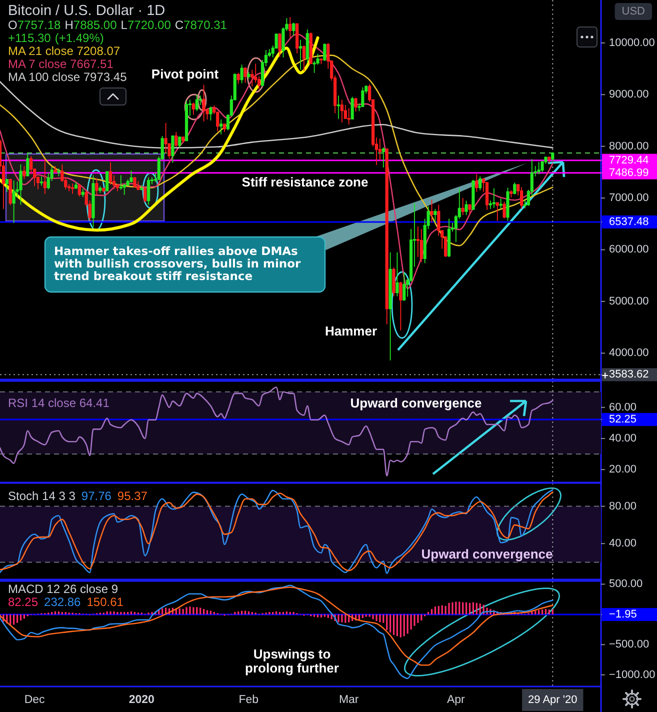  What do you see at coordinates (68, 77) in the screenshot?
I see `series-label: MA 100 close 7973.45` at bounding box center [68, 77].